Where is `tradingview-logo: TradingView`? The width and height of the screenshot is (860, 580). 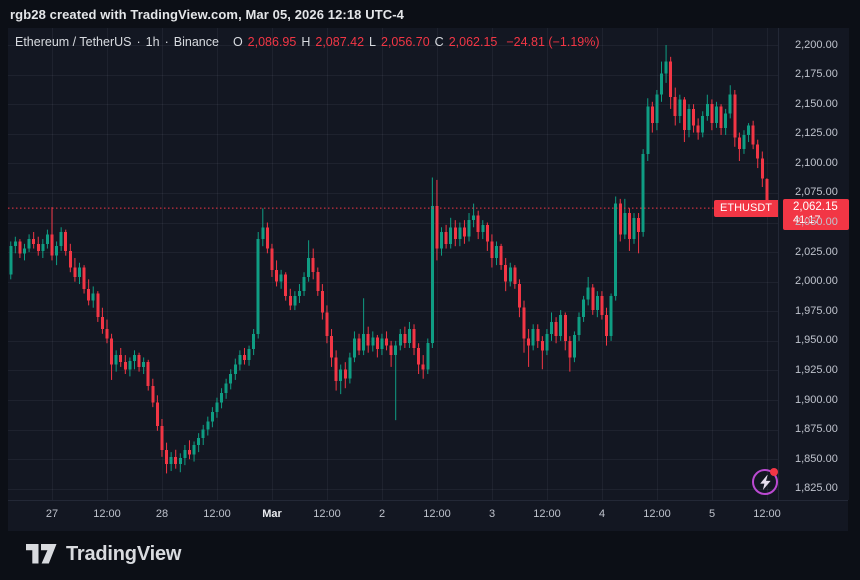 tradingview-logo: TradingView is located at coordinates (103, 554).